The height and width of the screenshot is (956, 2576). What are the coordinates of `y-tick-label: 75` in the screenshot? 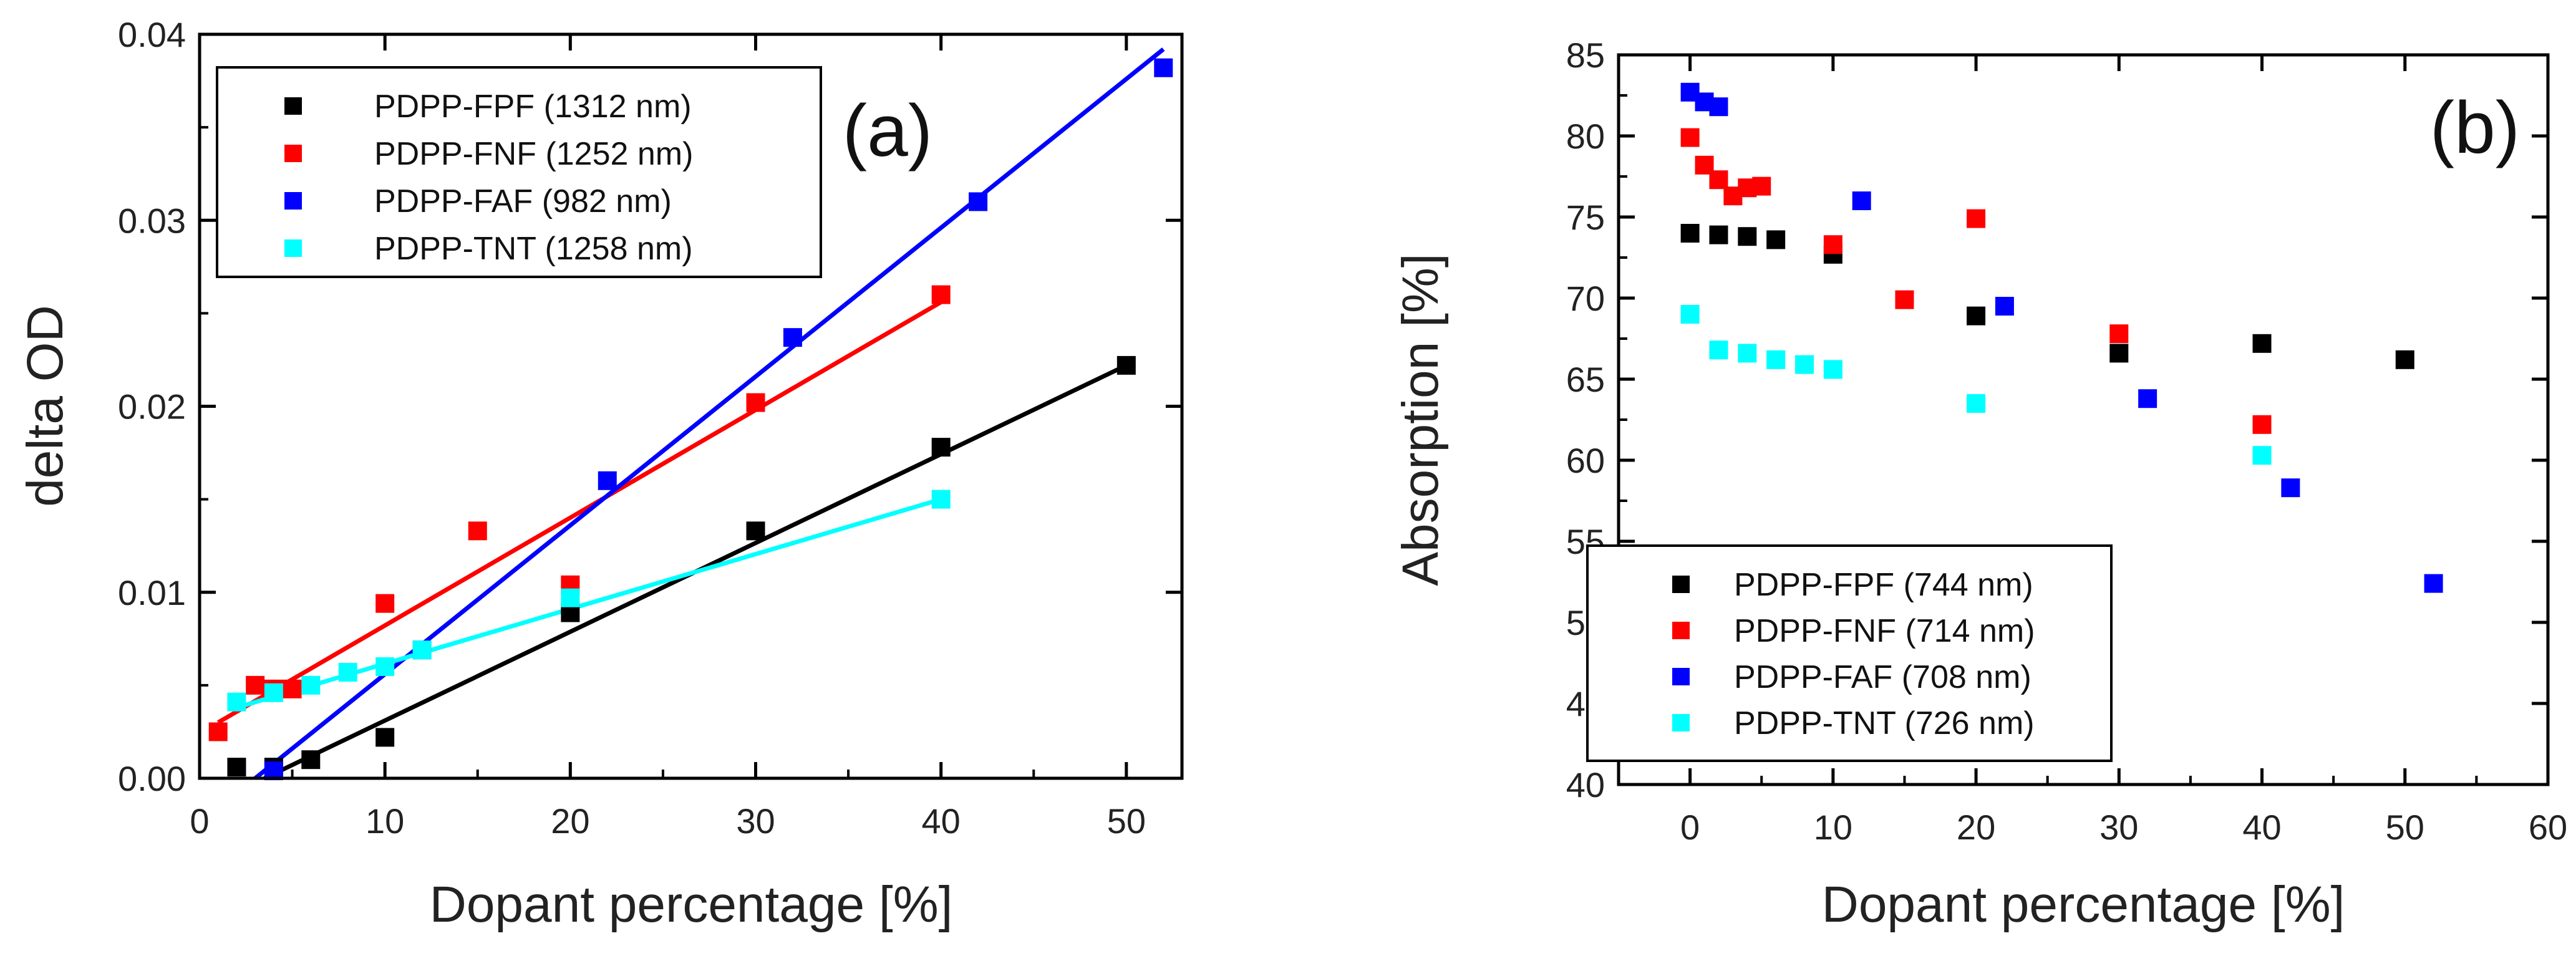 It's located at (1585, 217).